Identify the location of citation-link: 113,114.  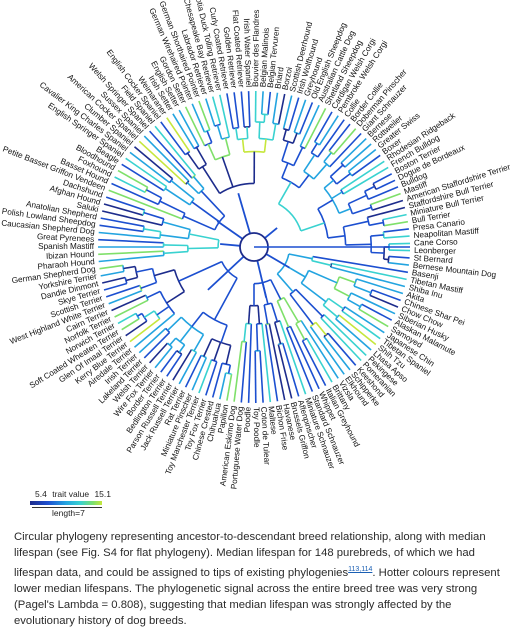
(360, 569).